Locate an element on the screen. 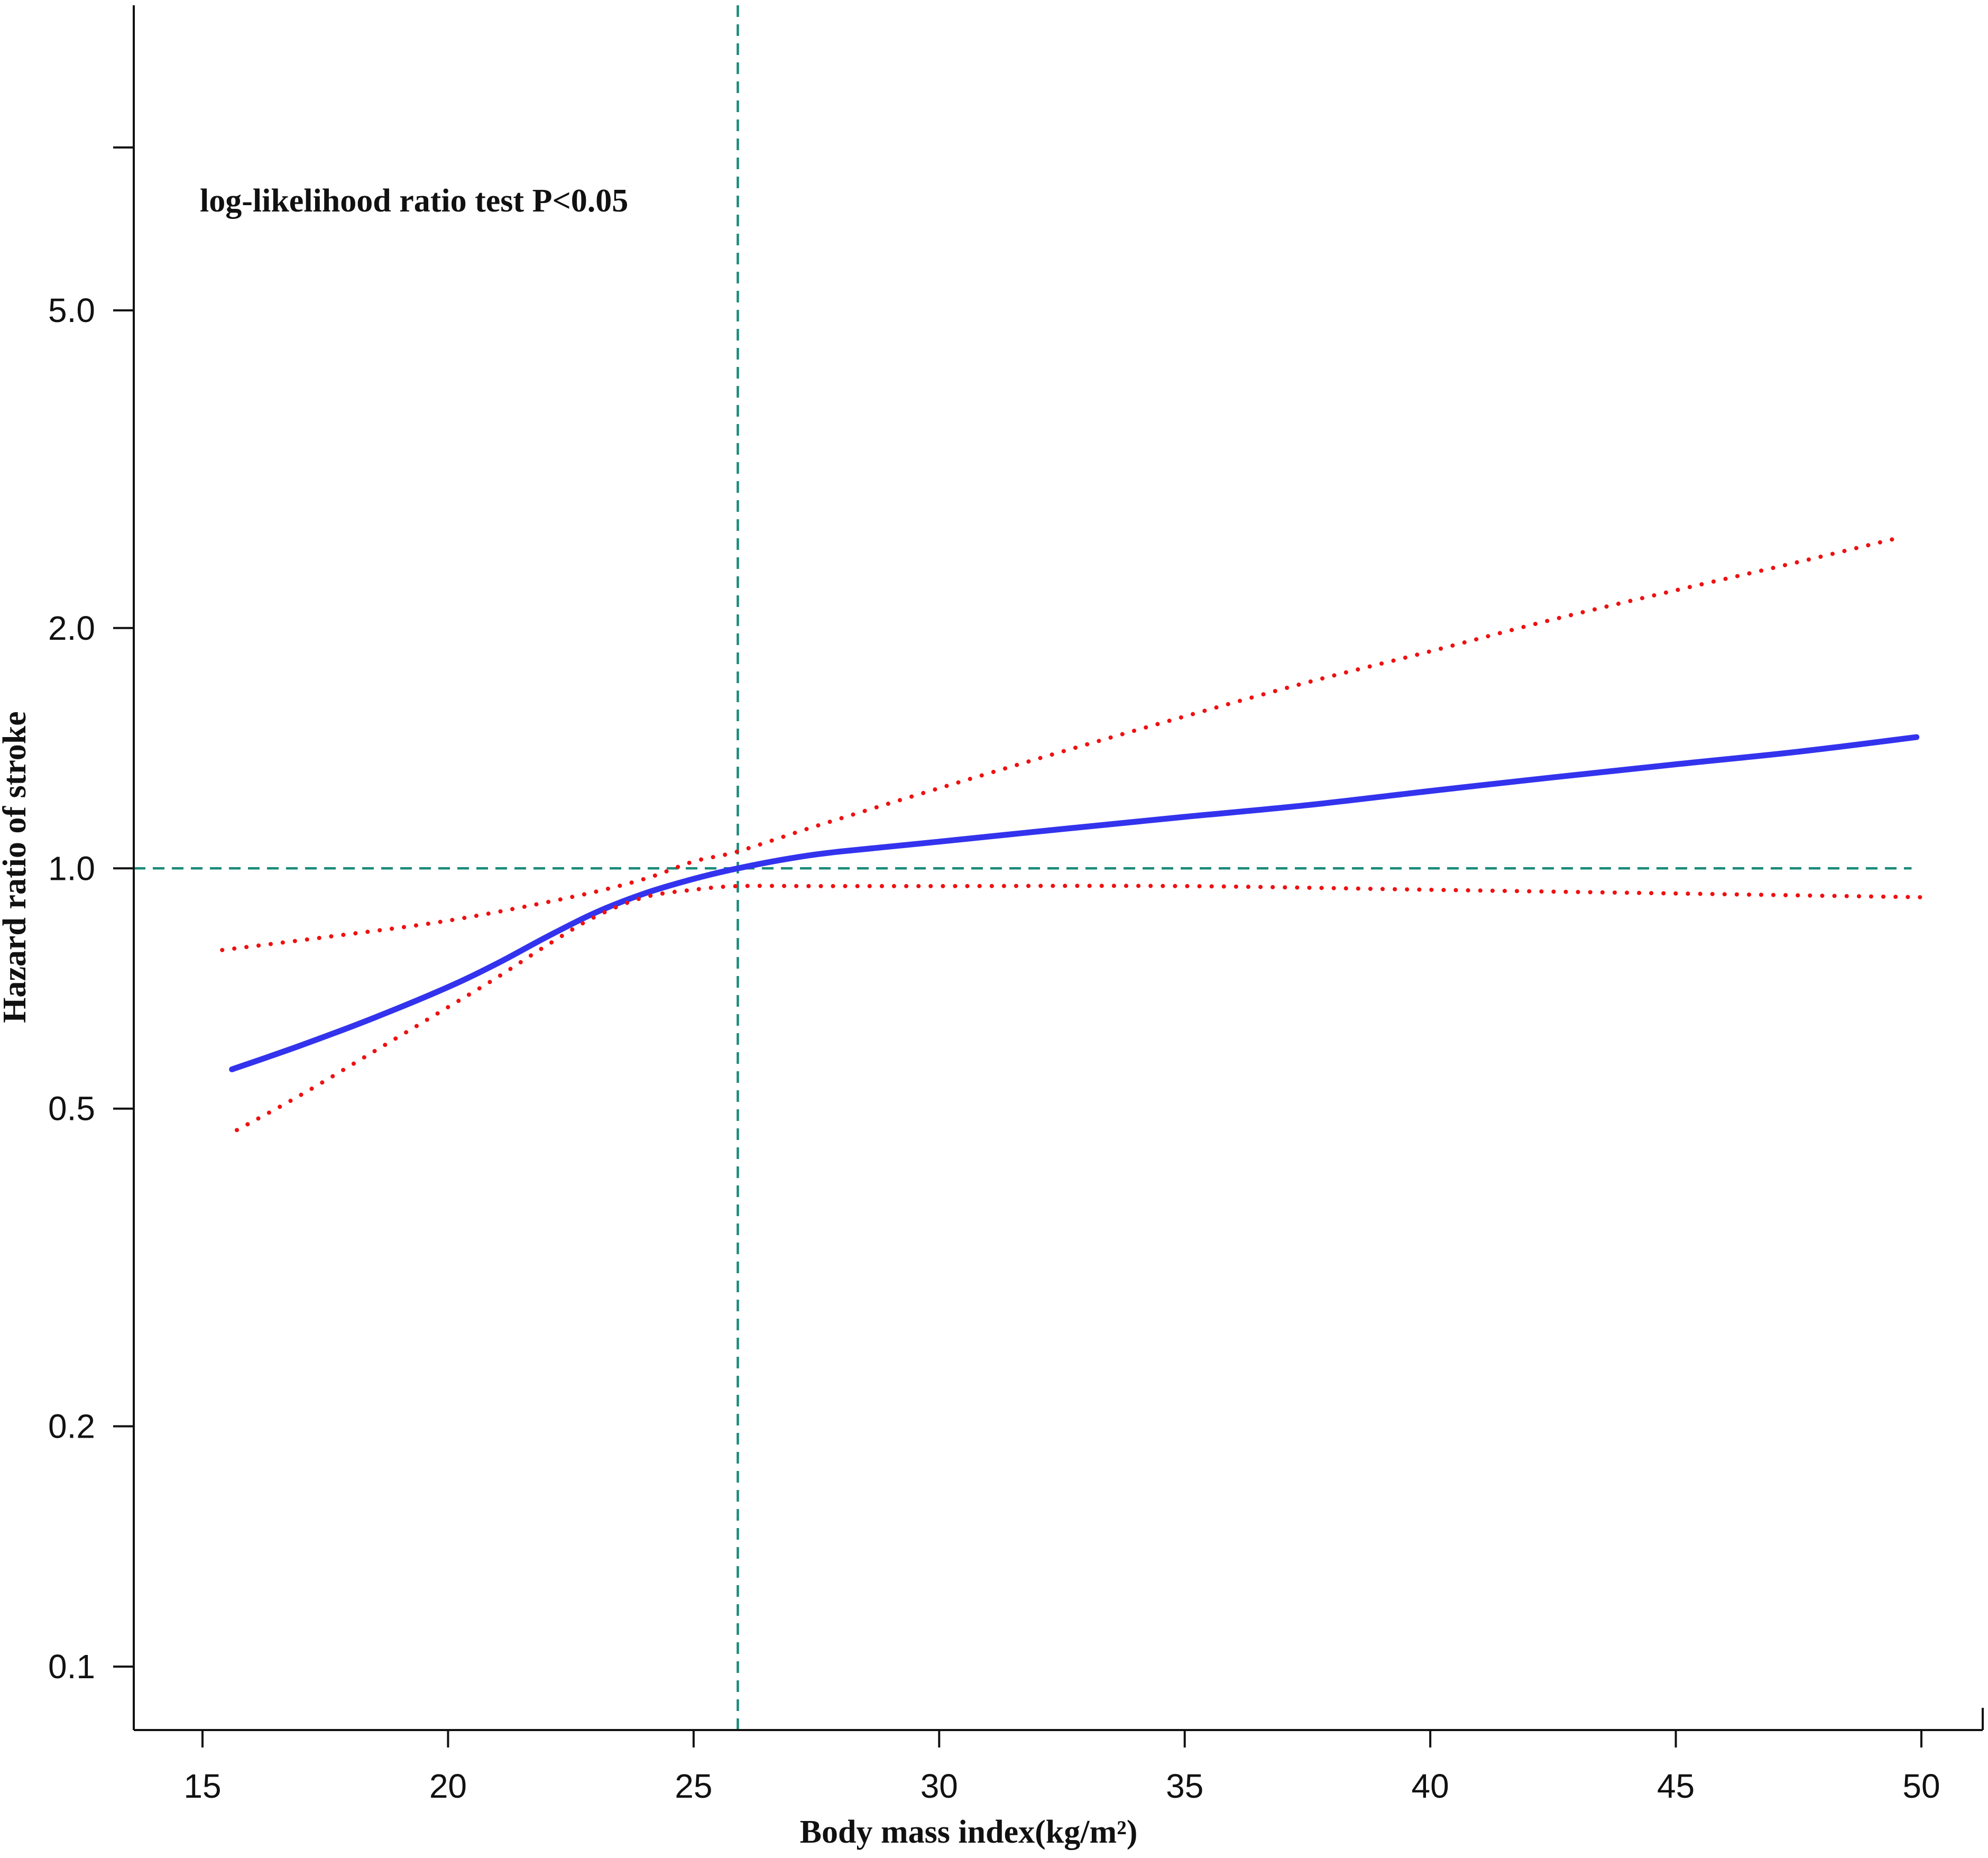 The height and width of the screenshot is (1858, 1988). x-tick-label-50: 50 is located at coordinates (1921, 1786).